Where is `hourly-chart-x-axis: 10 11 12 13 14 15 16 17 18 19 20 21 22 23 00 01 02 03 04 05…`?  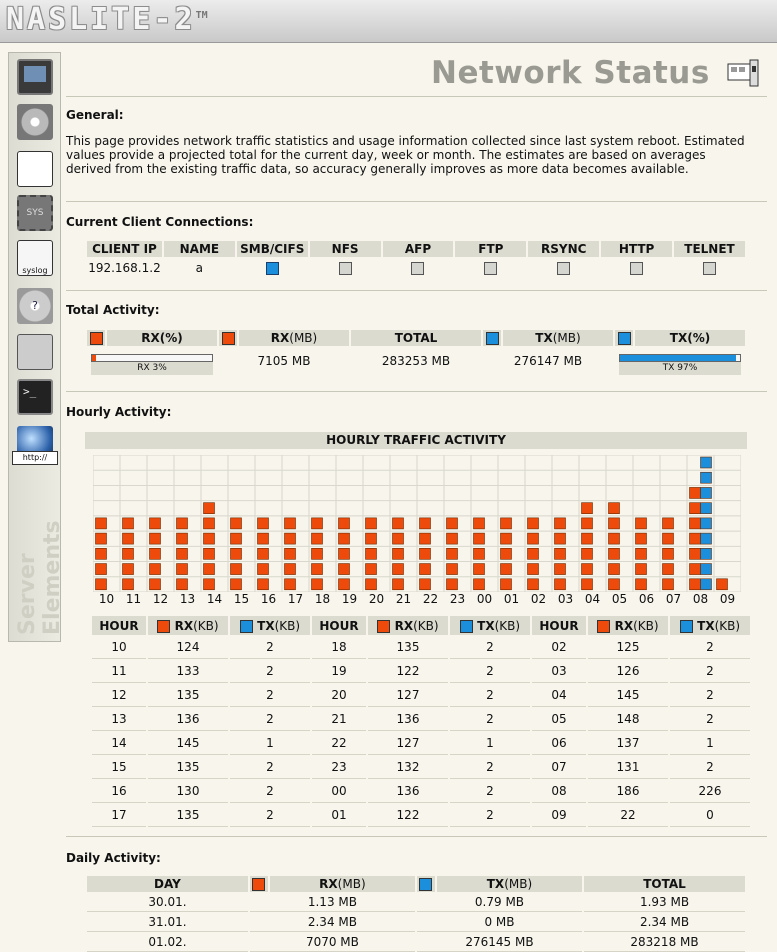
hourly-chart-x-axis: 10 11 12 13 14 15 16 17 18 19 20 21 22 23 00 01 02 03 04 05… is located at coordinates (417, 600).